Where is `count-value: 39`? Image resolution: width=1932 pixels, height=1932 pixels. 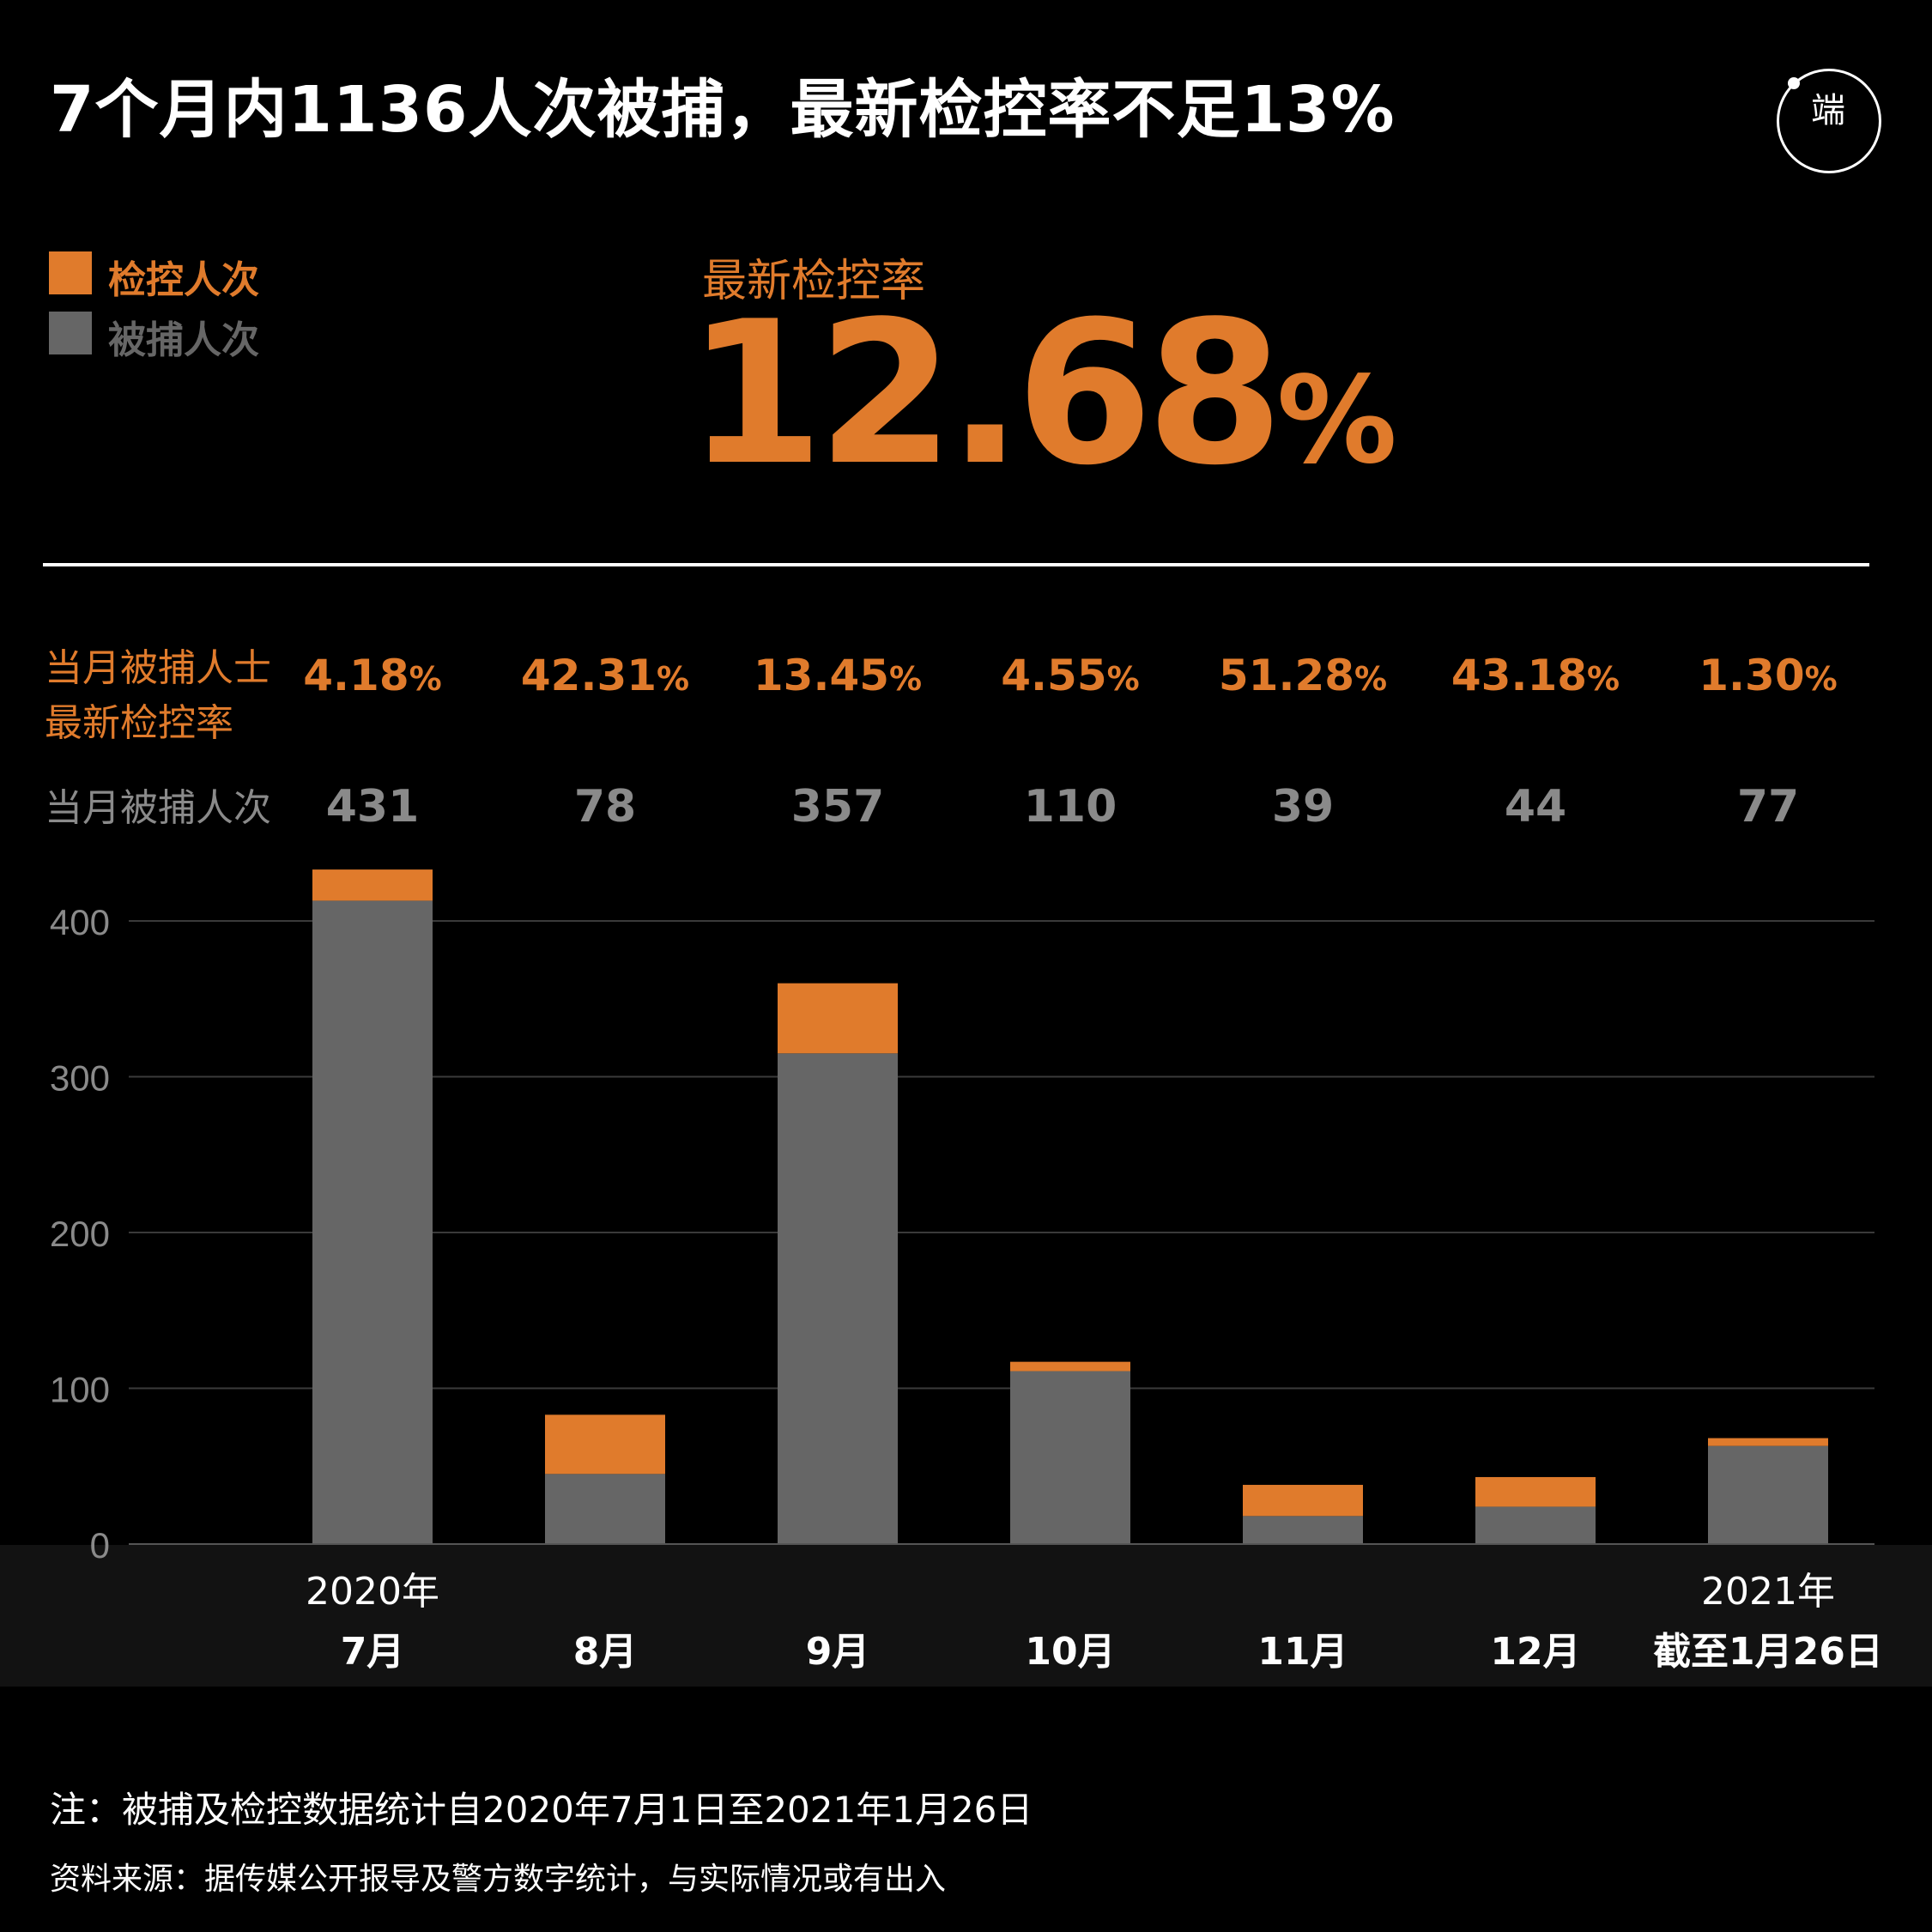 count-value: 39 is located at coordinates (1303, 807).